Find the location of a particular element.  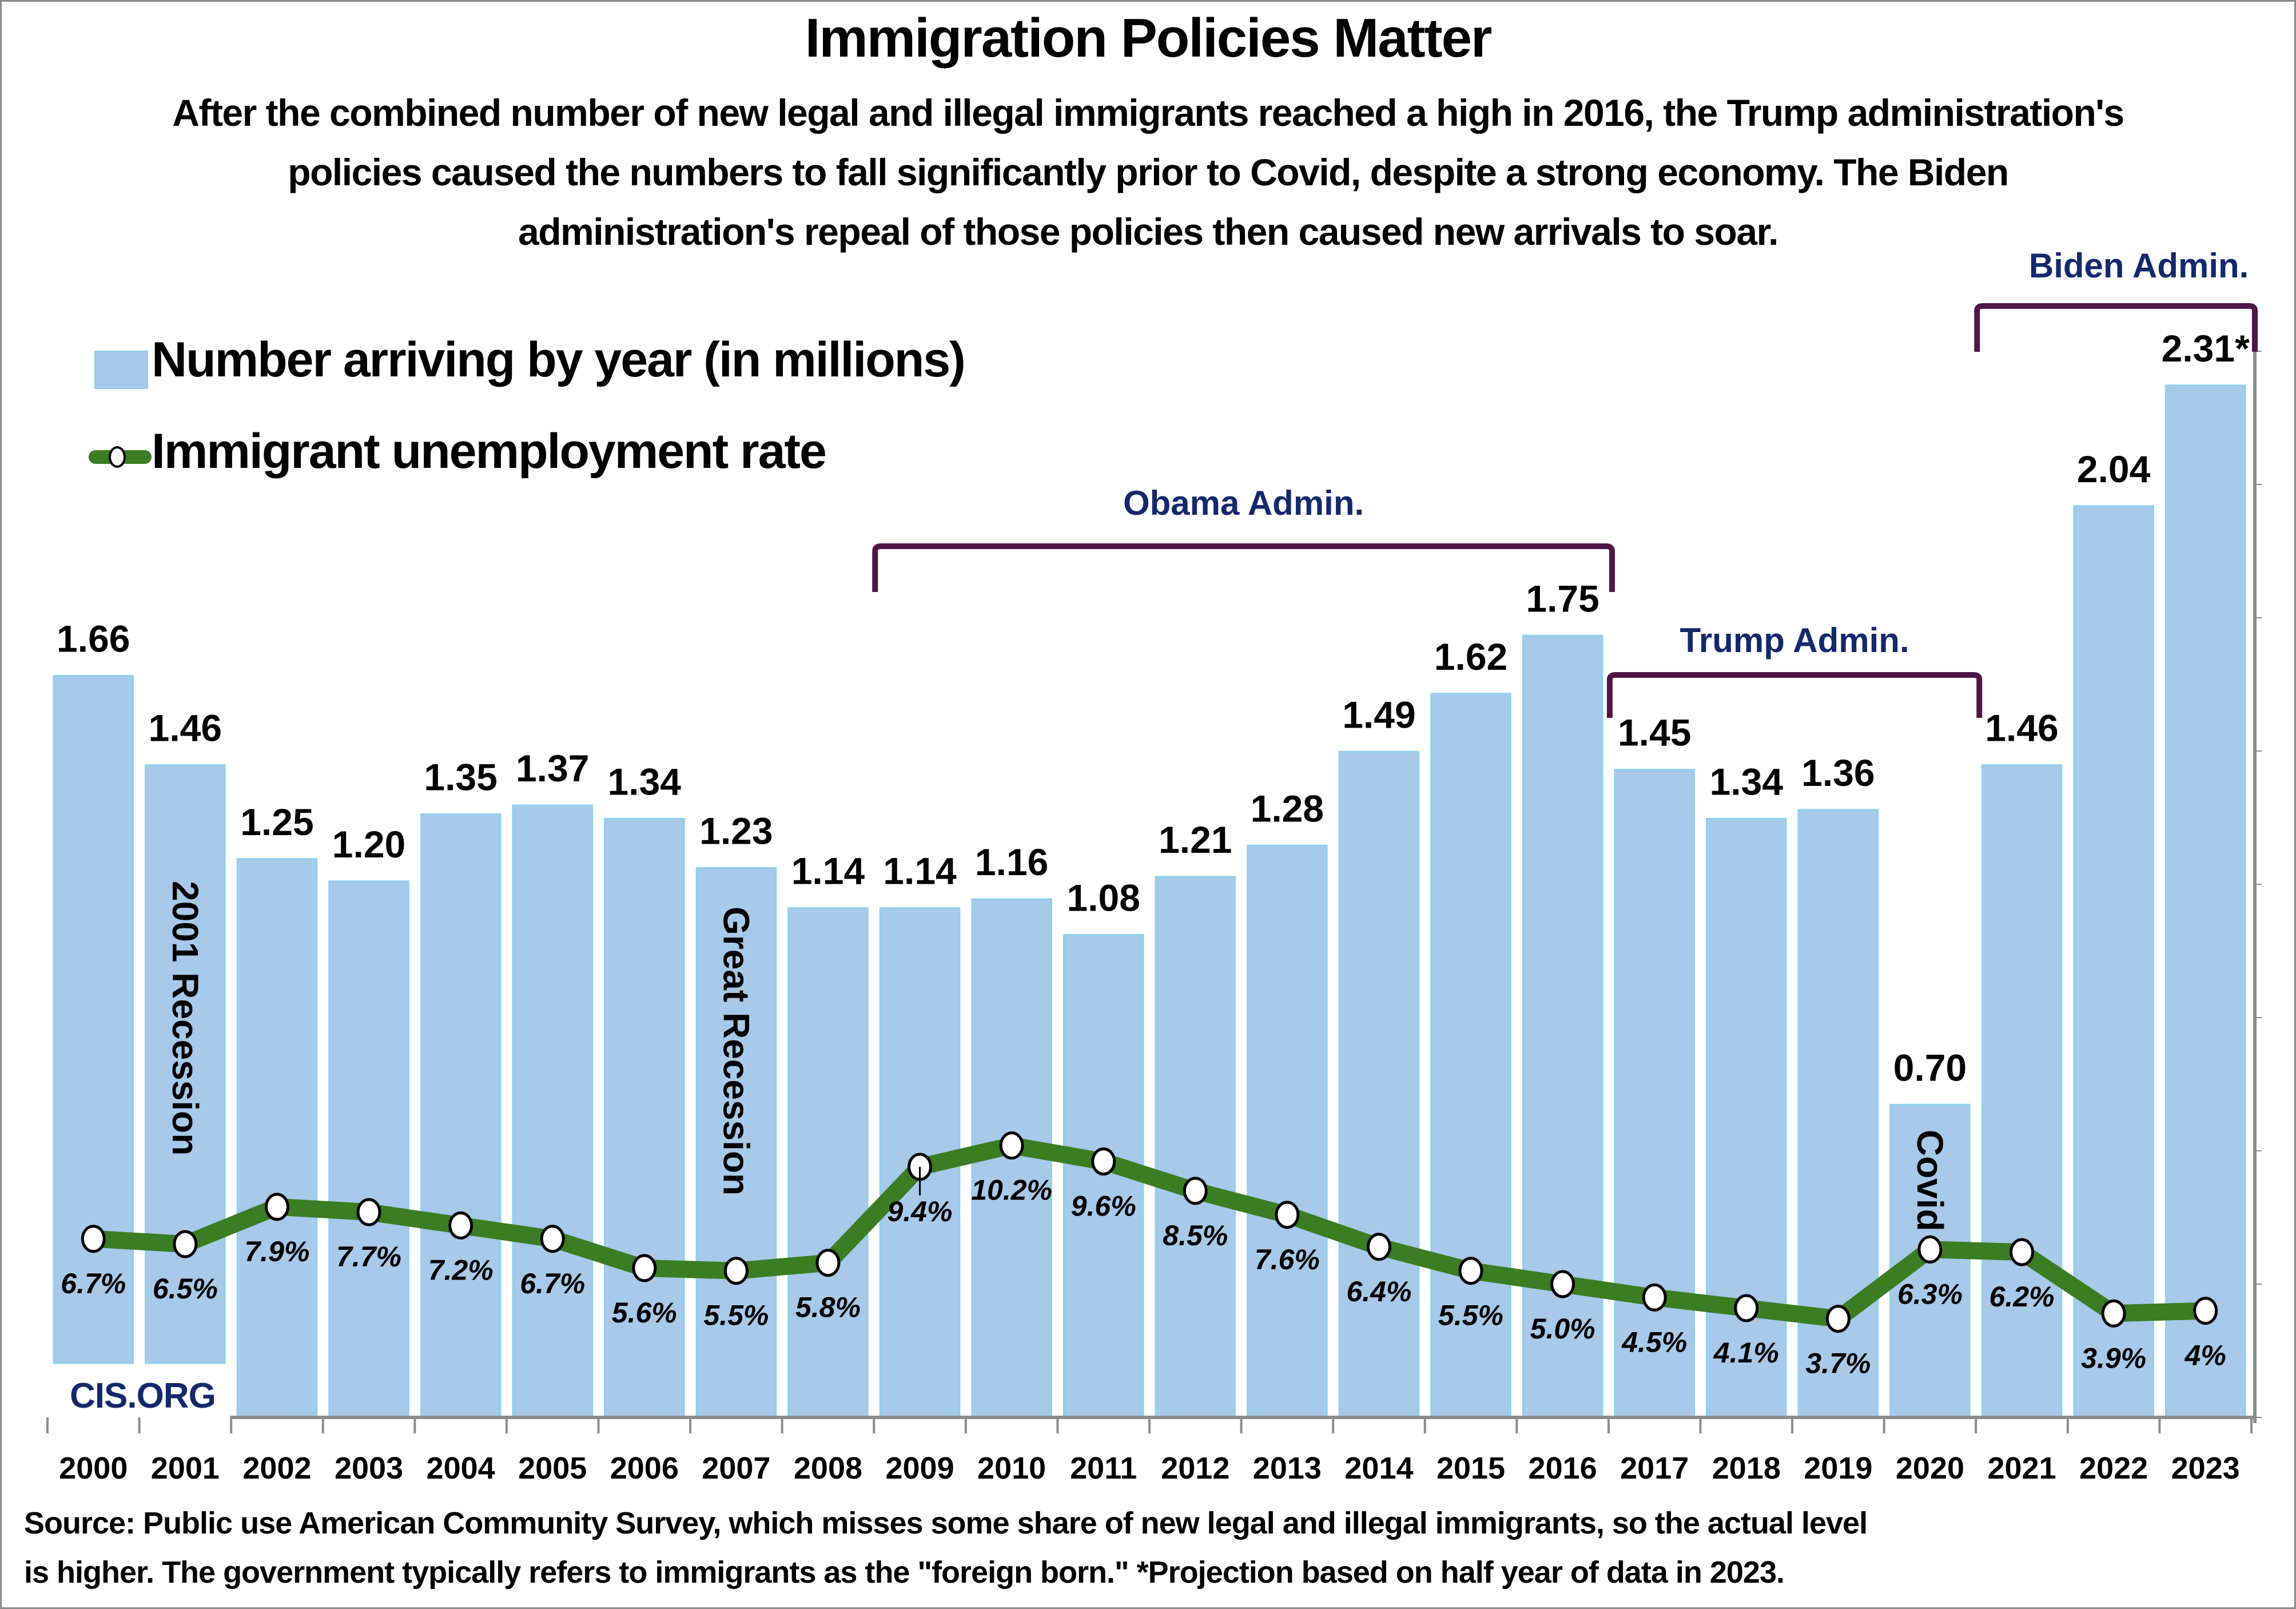

line-value-label: 7.6% is located at coordinates (1288, 1260).